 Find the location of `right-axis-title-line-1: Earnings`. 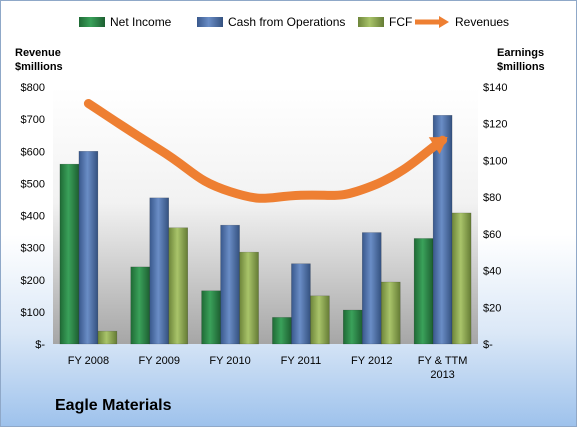

right-axis-title-line-1: Earnings is located at coordinates (520, 53).